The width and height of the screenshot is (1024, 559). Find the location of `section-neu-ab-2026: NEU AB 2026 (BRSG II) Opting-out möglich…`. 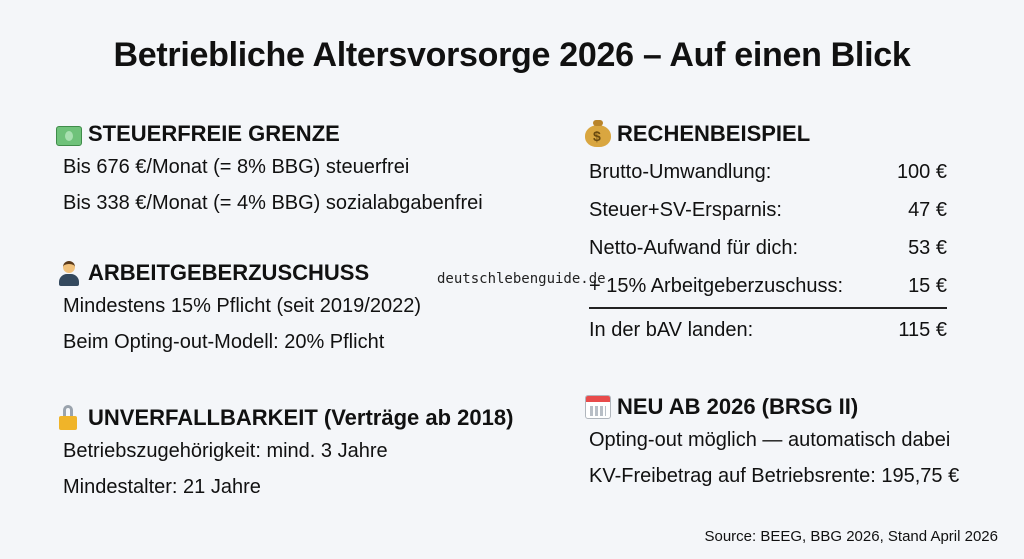

section-neu-ab-2026: NEU AB 2026 (BRSG II) Opting-out möglich… is located at coordinates (772, 443).